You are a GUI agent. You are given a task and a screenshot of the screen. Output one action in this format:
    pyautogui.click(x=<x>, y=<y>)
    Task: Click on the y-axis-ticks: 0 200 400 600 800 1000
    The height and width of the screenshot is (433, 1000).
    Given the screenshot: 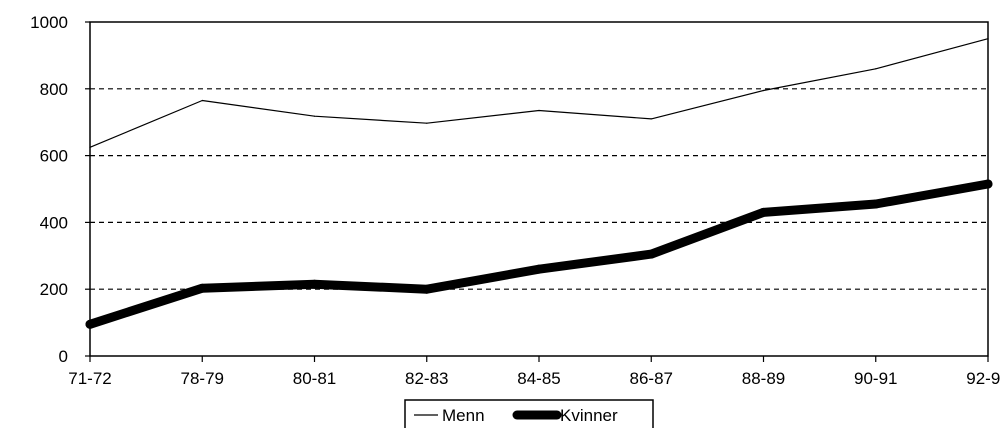 What is the action you would take?
    pyautogui.click(x=60, y=189)
    